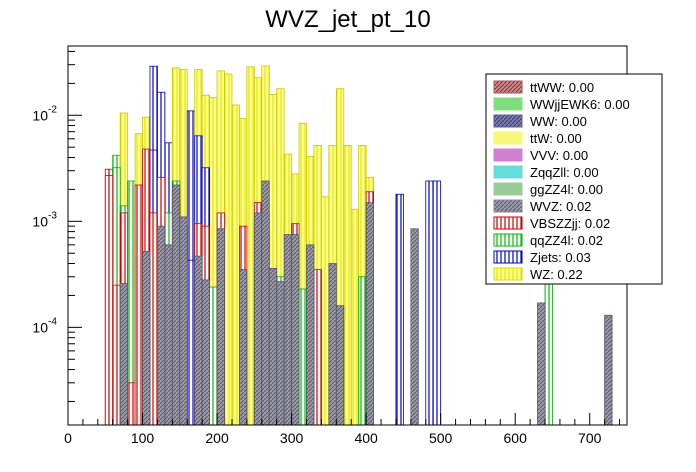 The height and width of the screenshot is (472, 696). Describe the element at coordinates (217, 438) in the screenshot. I see `x-tick-label: 200` at that location.